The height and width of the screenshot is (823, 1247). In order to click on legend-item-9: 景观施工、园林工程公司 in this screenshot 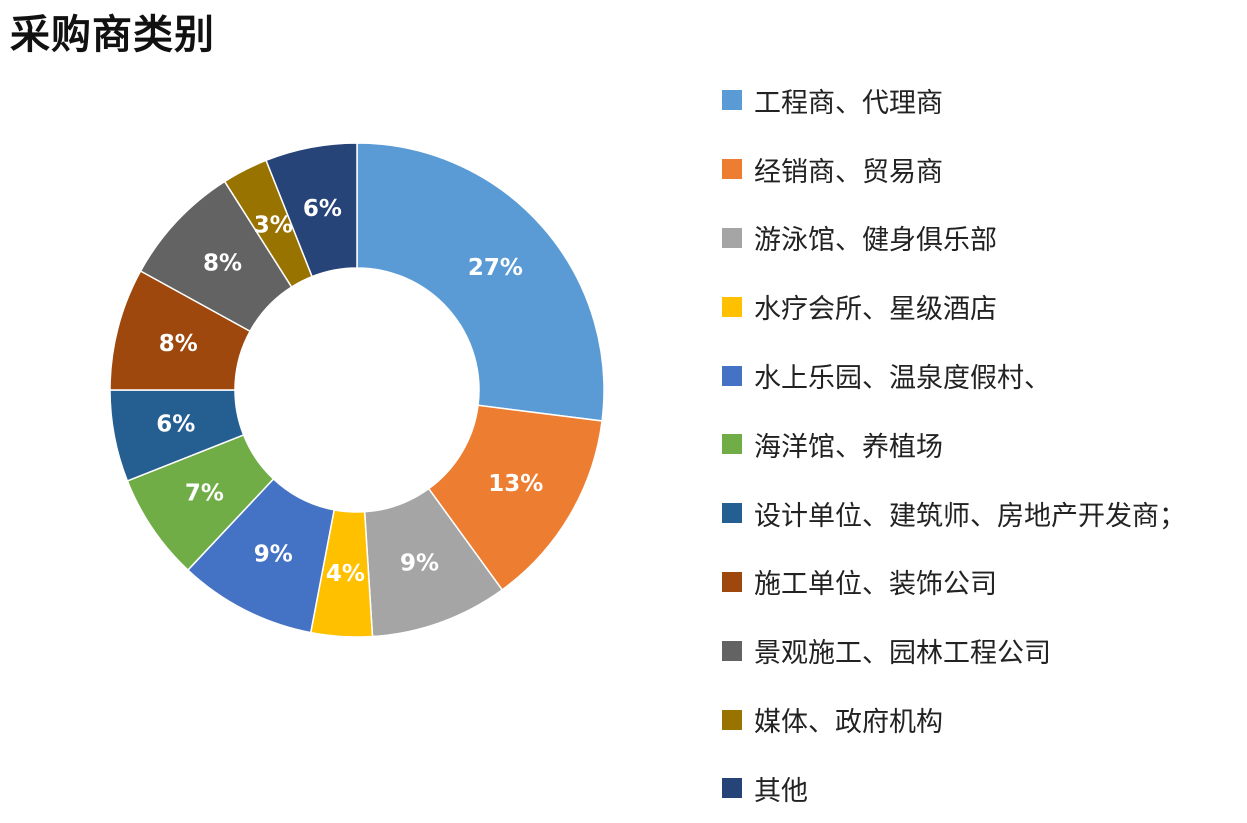, I will do `click(982, 650)`.